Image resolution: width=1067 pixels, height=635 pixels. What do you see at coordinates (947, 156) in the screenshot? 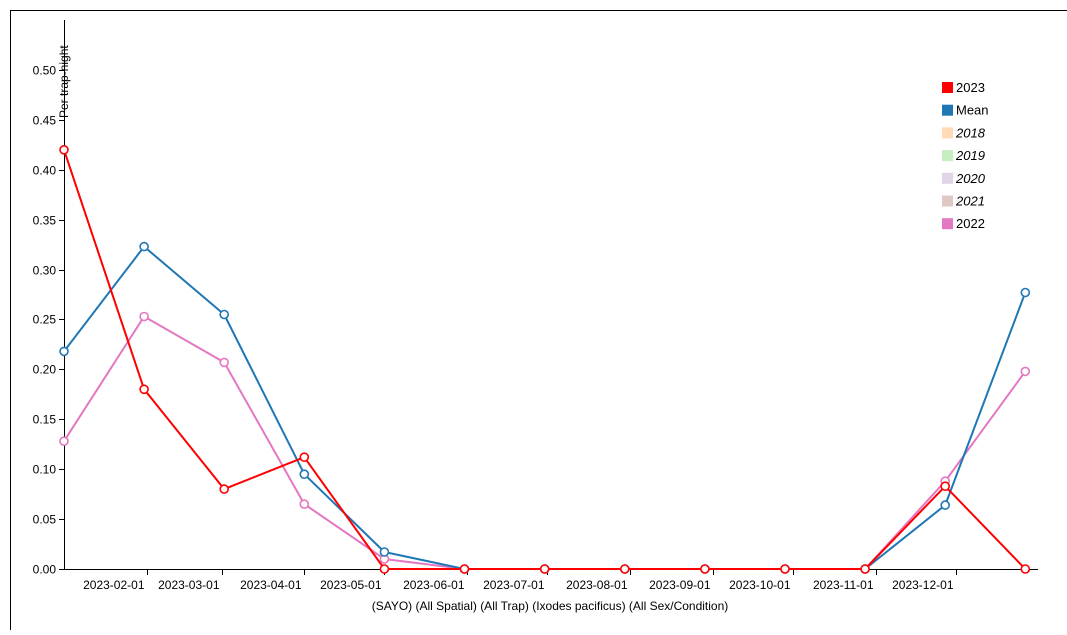
I see `legend-swatch-2019` at bounding box center [947, 156].